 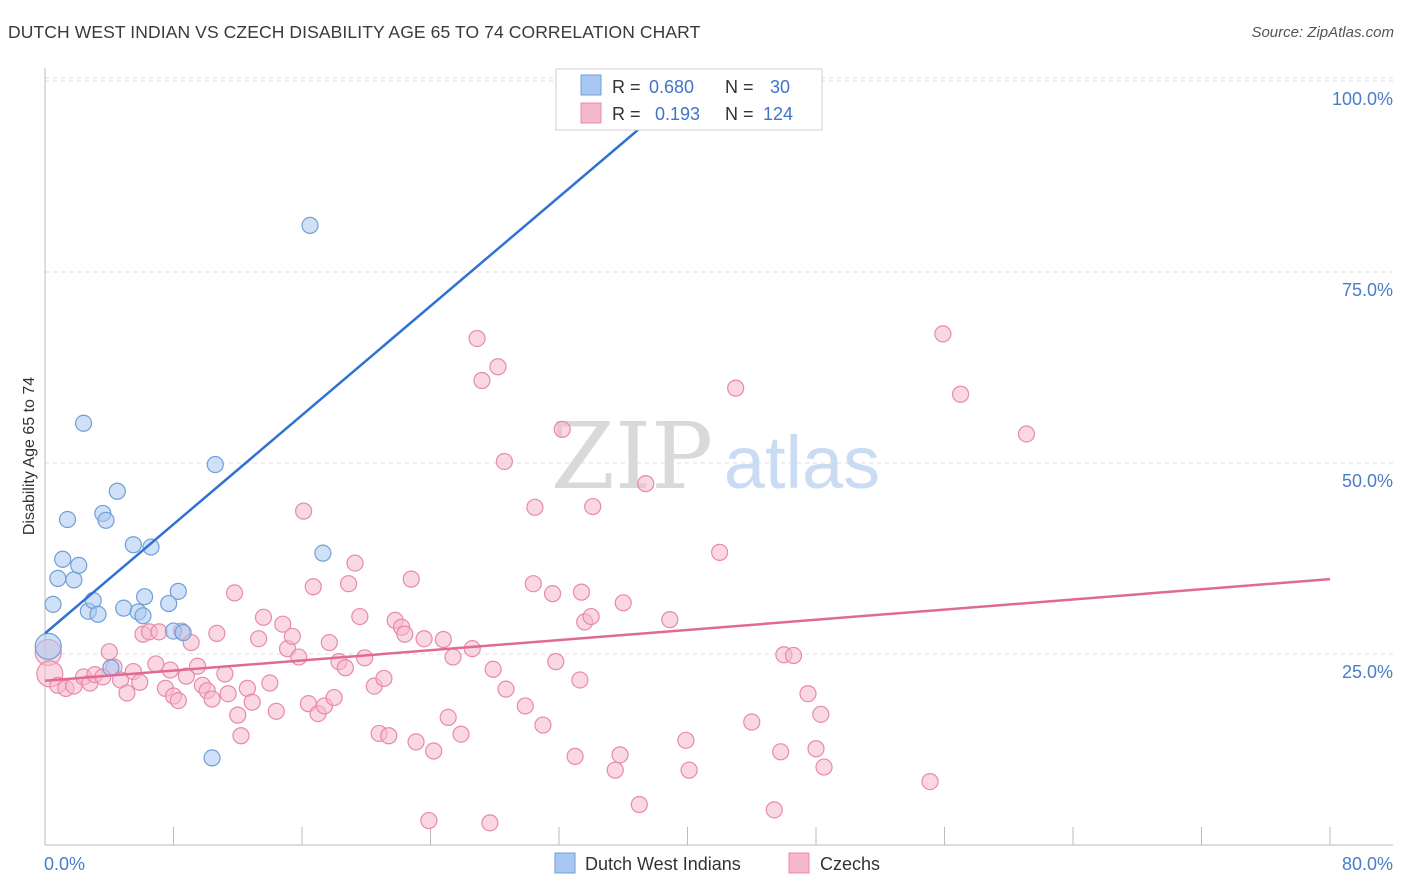 I want to click on watermark-atlas: atlas, so click(x=802, y=462).